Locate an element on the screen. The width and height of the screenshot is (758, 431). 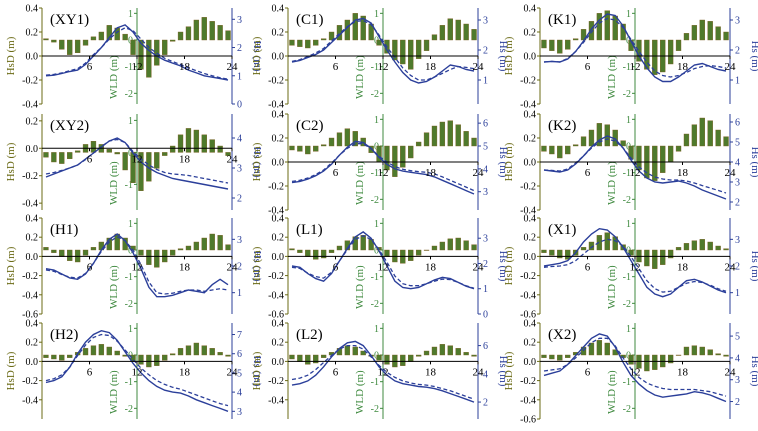
hs-dashed-line is located at coordinates (383, 167).